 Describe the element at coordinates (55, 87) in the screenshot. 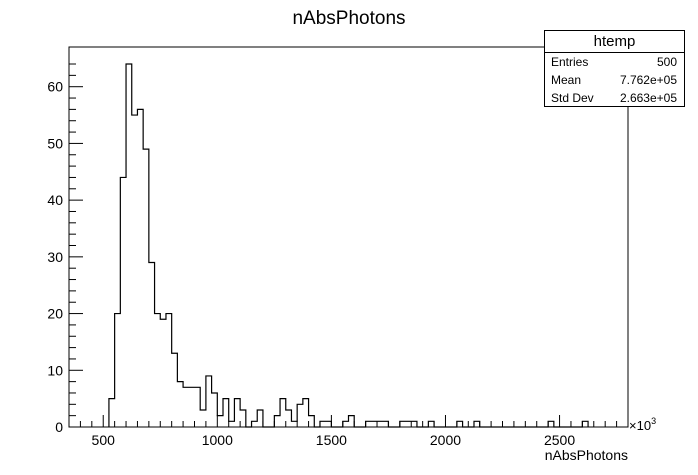

I see `y-tick-label: 60` at that location.